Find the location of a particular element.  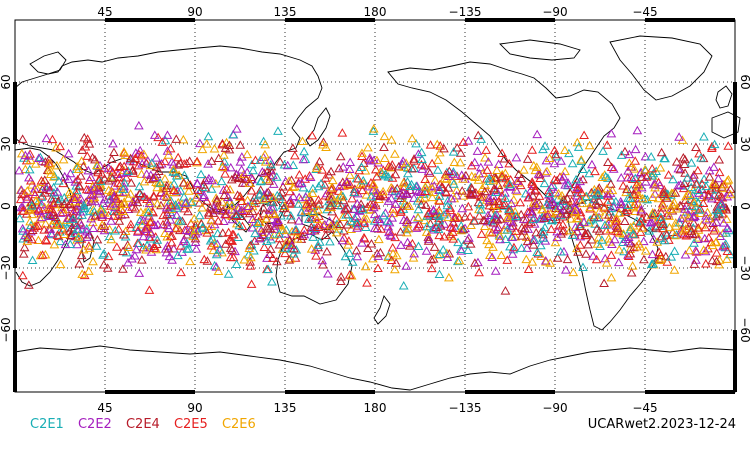

coastline-greenland is located at coordinates (661, 68).